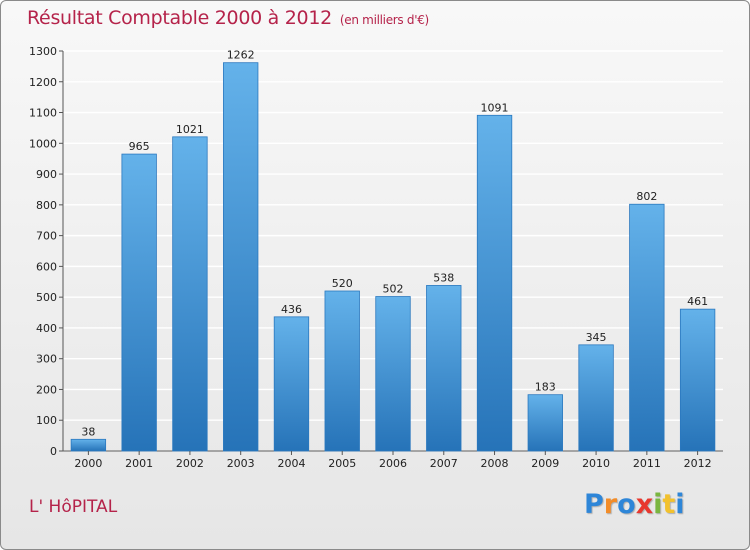 This screenshot has height=550, width=750. Describe the element at coordinates (545, 463) in the screenshot. I see `x-tick-label: 2009` at that location.